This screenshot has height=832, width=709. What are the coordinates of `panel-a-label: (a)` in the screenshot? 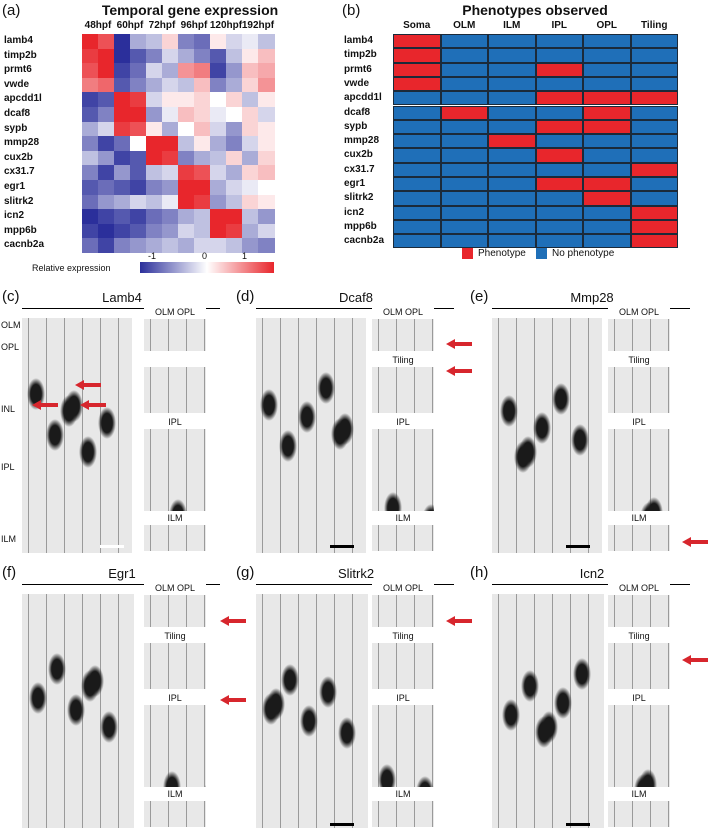 It's located at (11, 10).